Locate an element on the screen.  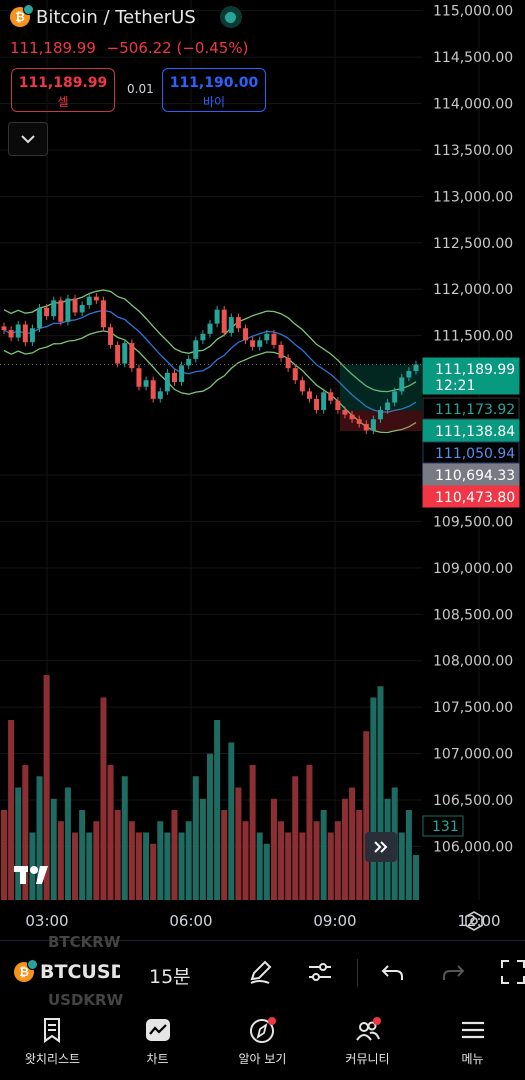
nav-label: 메뉴 is located at coordinates (472, 1059).